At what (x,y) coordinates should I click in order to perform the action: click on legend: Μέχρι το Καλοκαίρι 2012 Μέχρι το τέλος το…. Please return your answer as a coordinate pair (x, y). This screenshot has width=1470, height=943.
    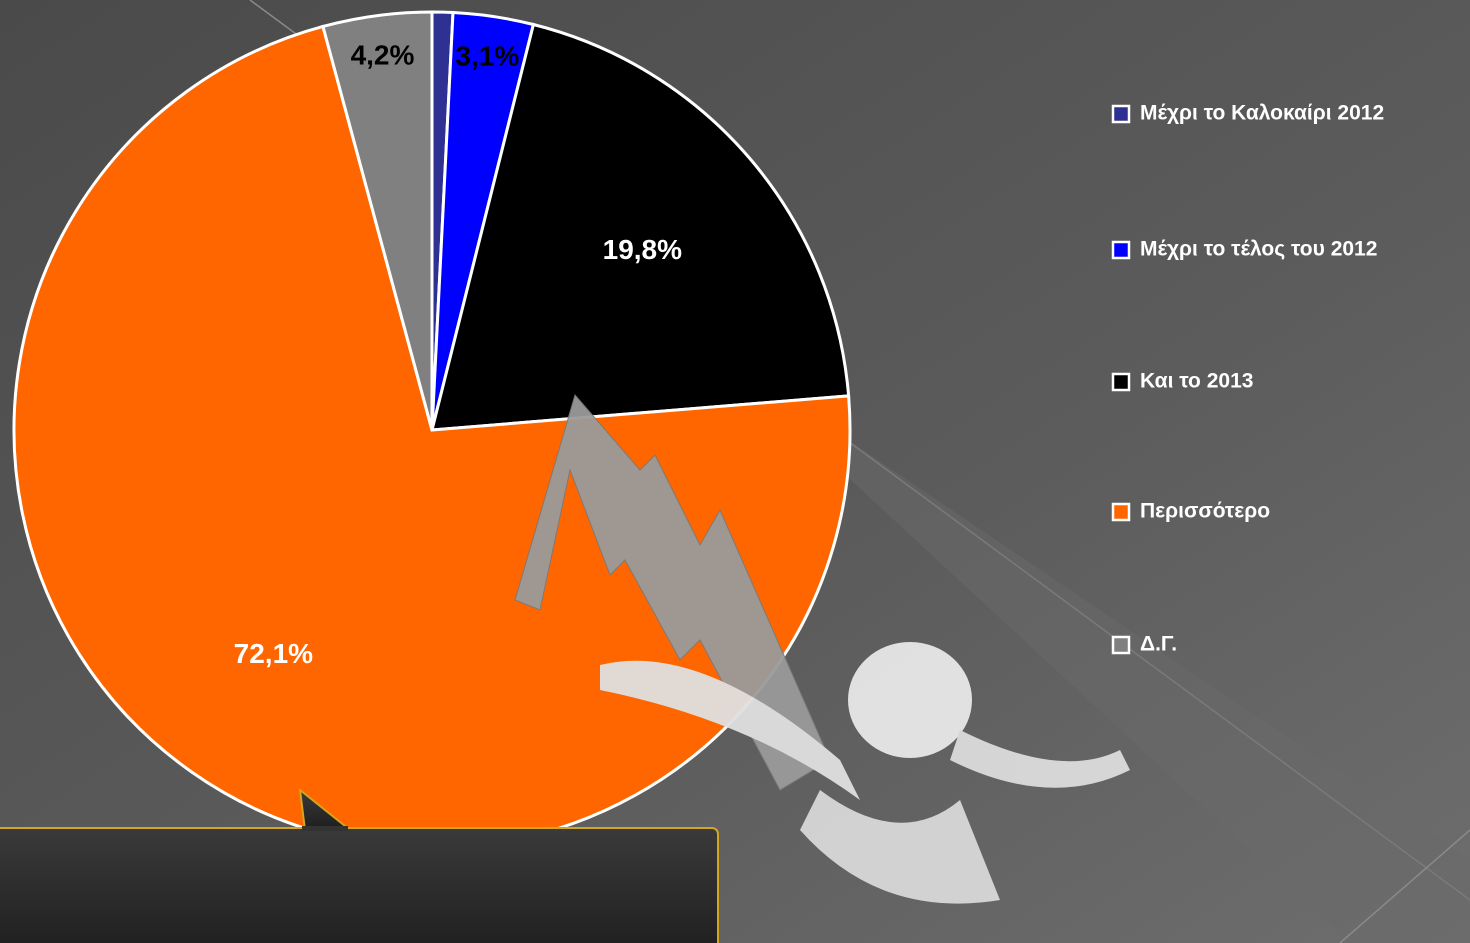
    Looking at the image, I should click on (1247, 379).